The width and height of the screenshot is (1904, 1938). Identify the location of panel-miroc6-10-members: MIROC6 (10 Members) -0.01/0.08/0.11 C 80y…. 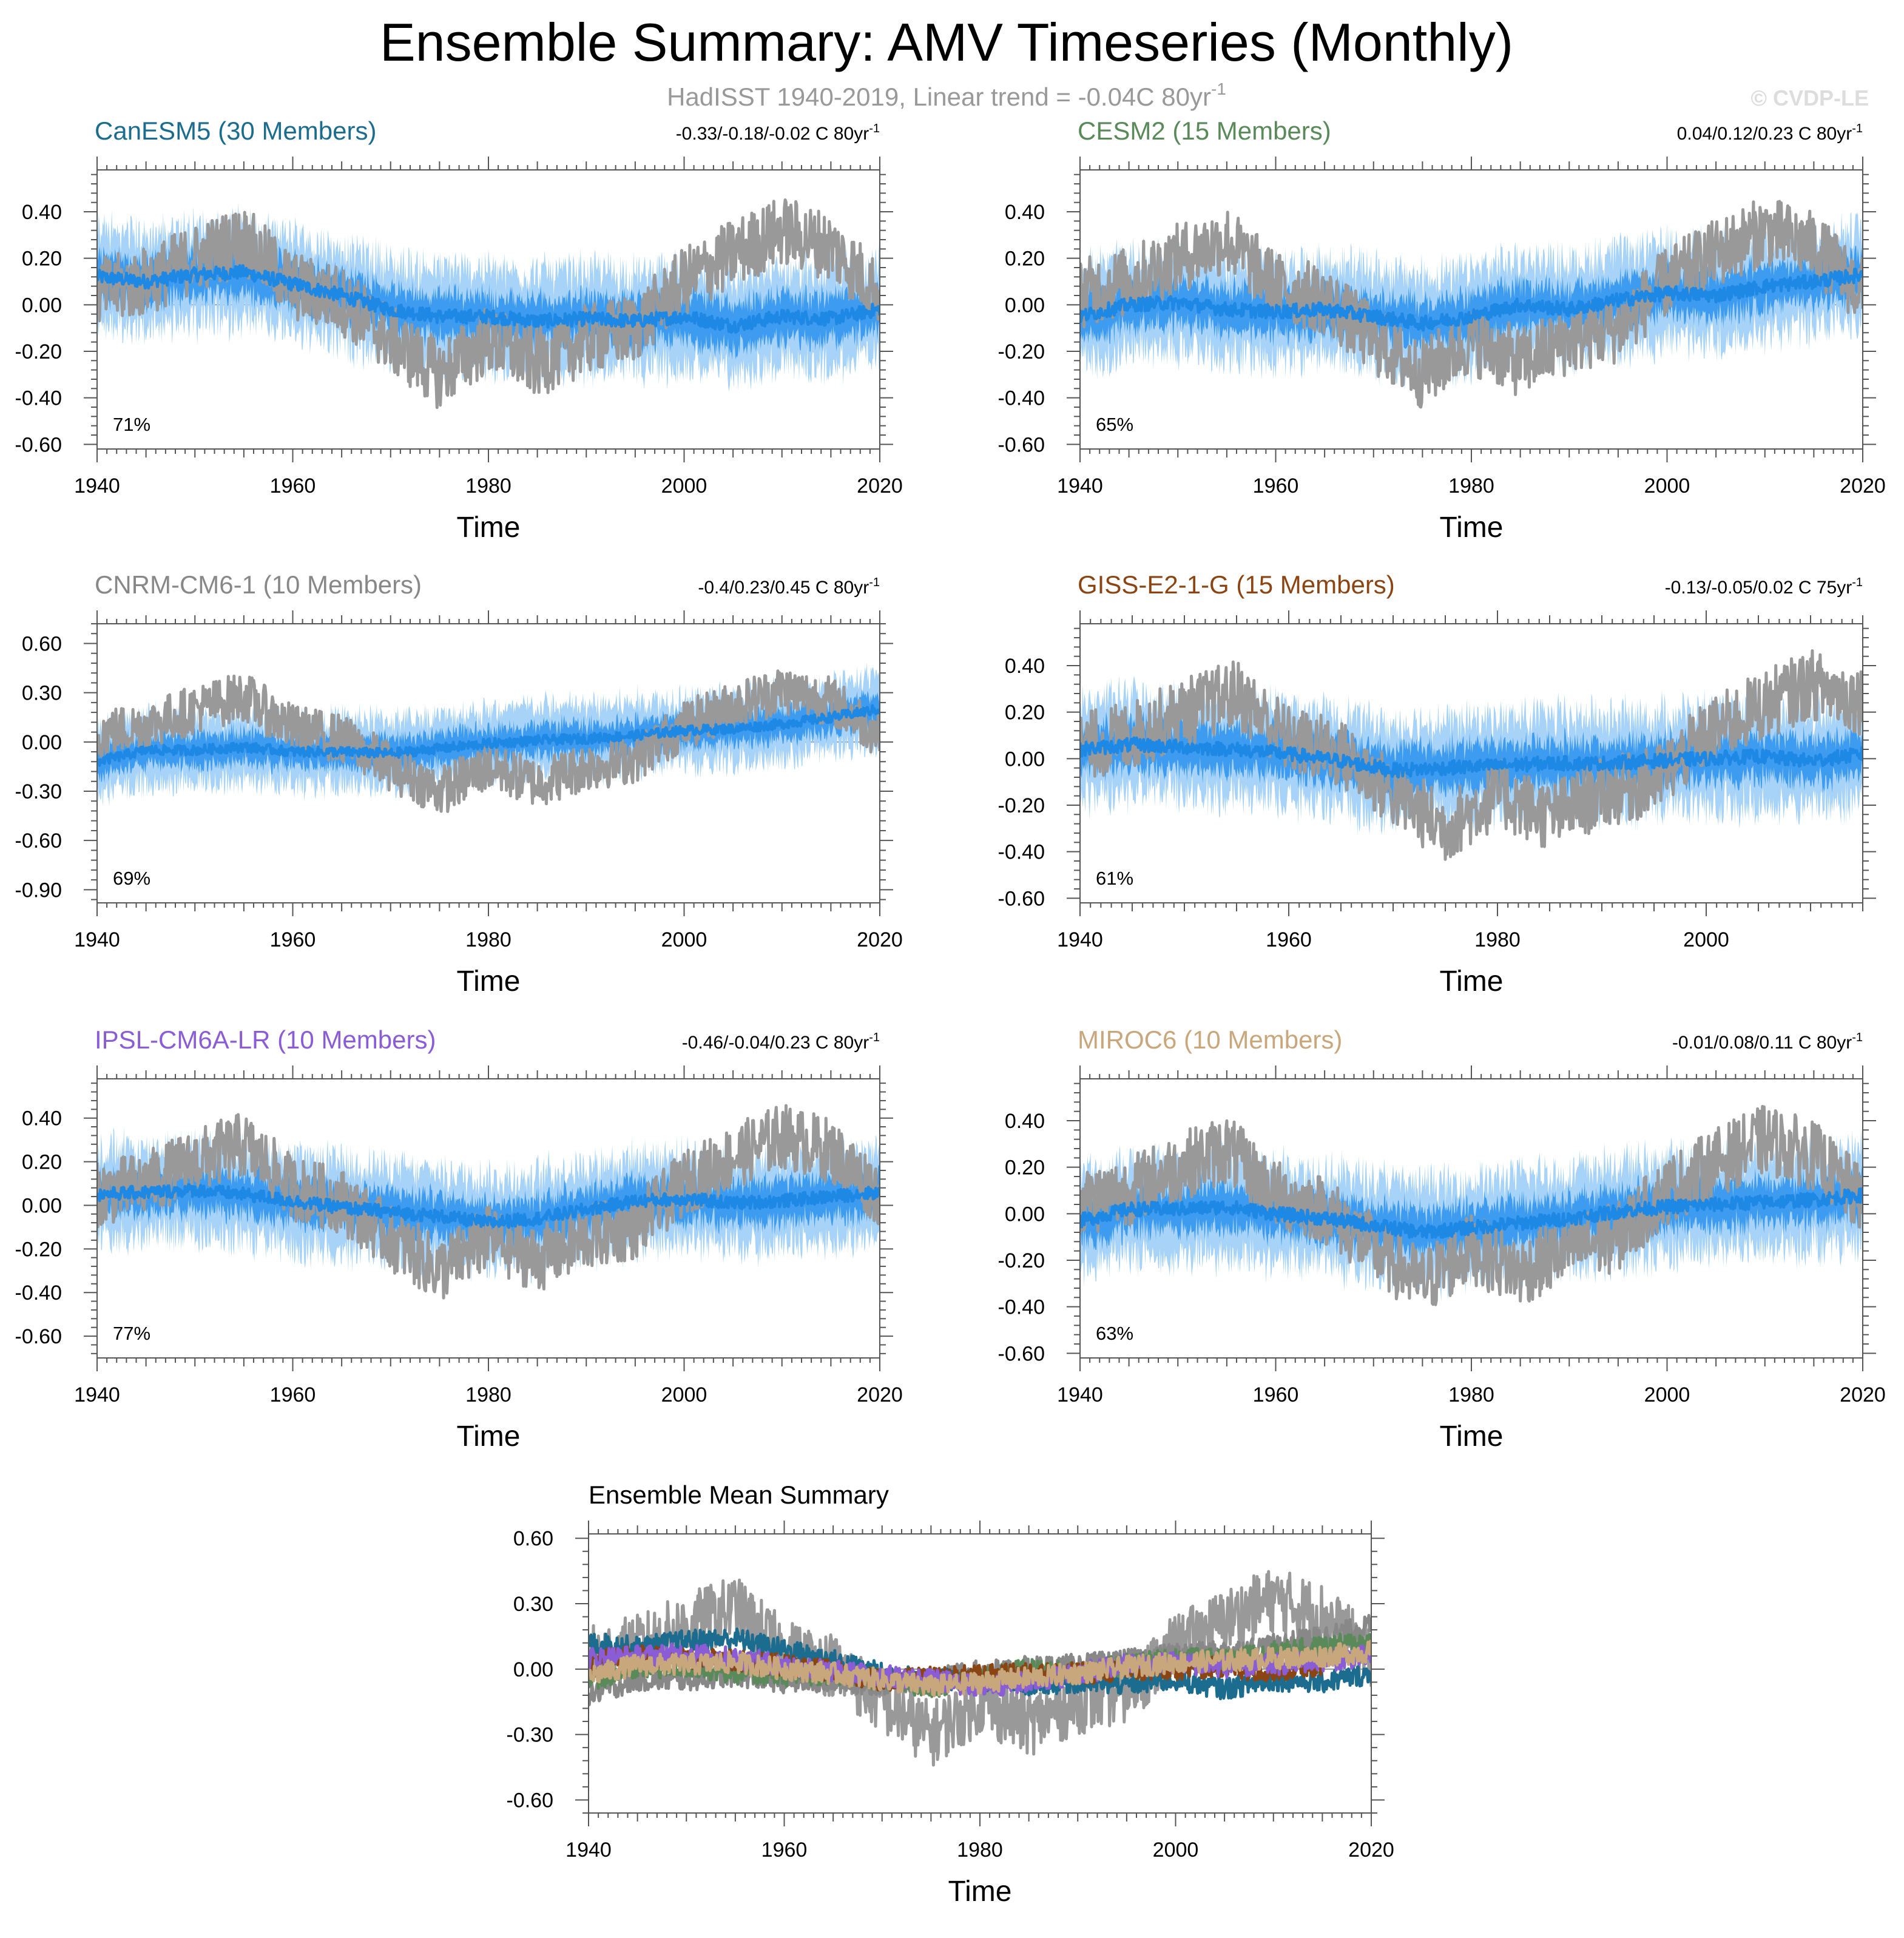
(1442, 1239).